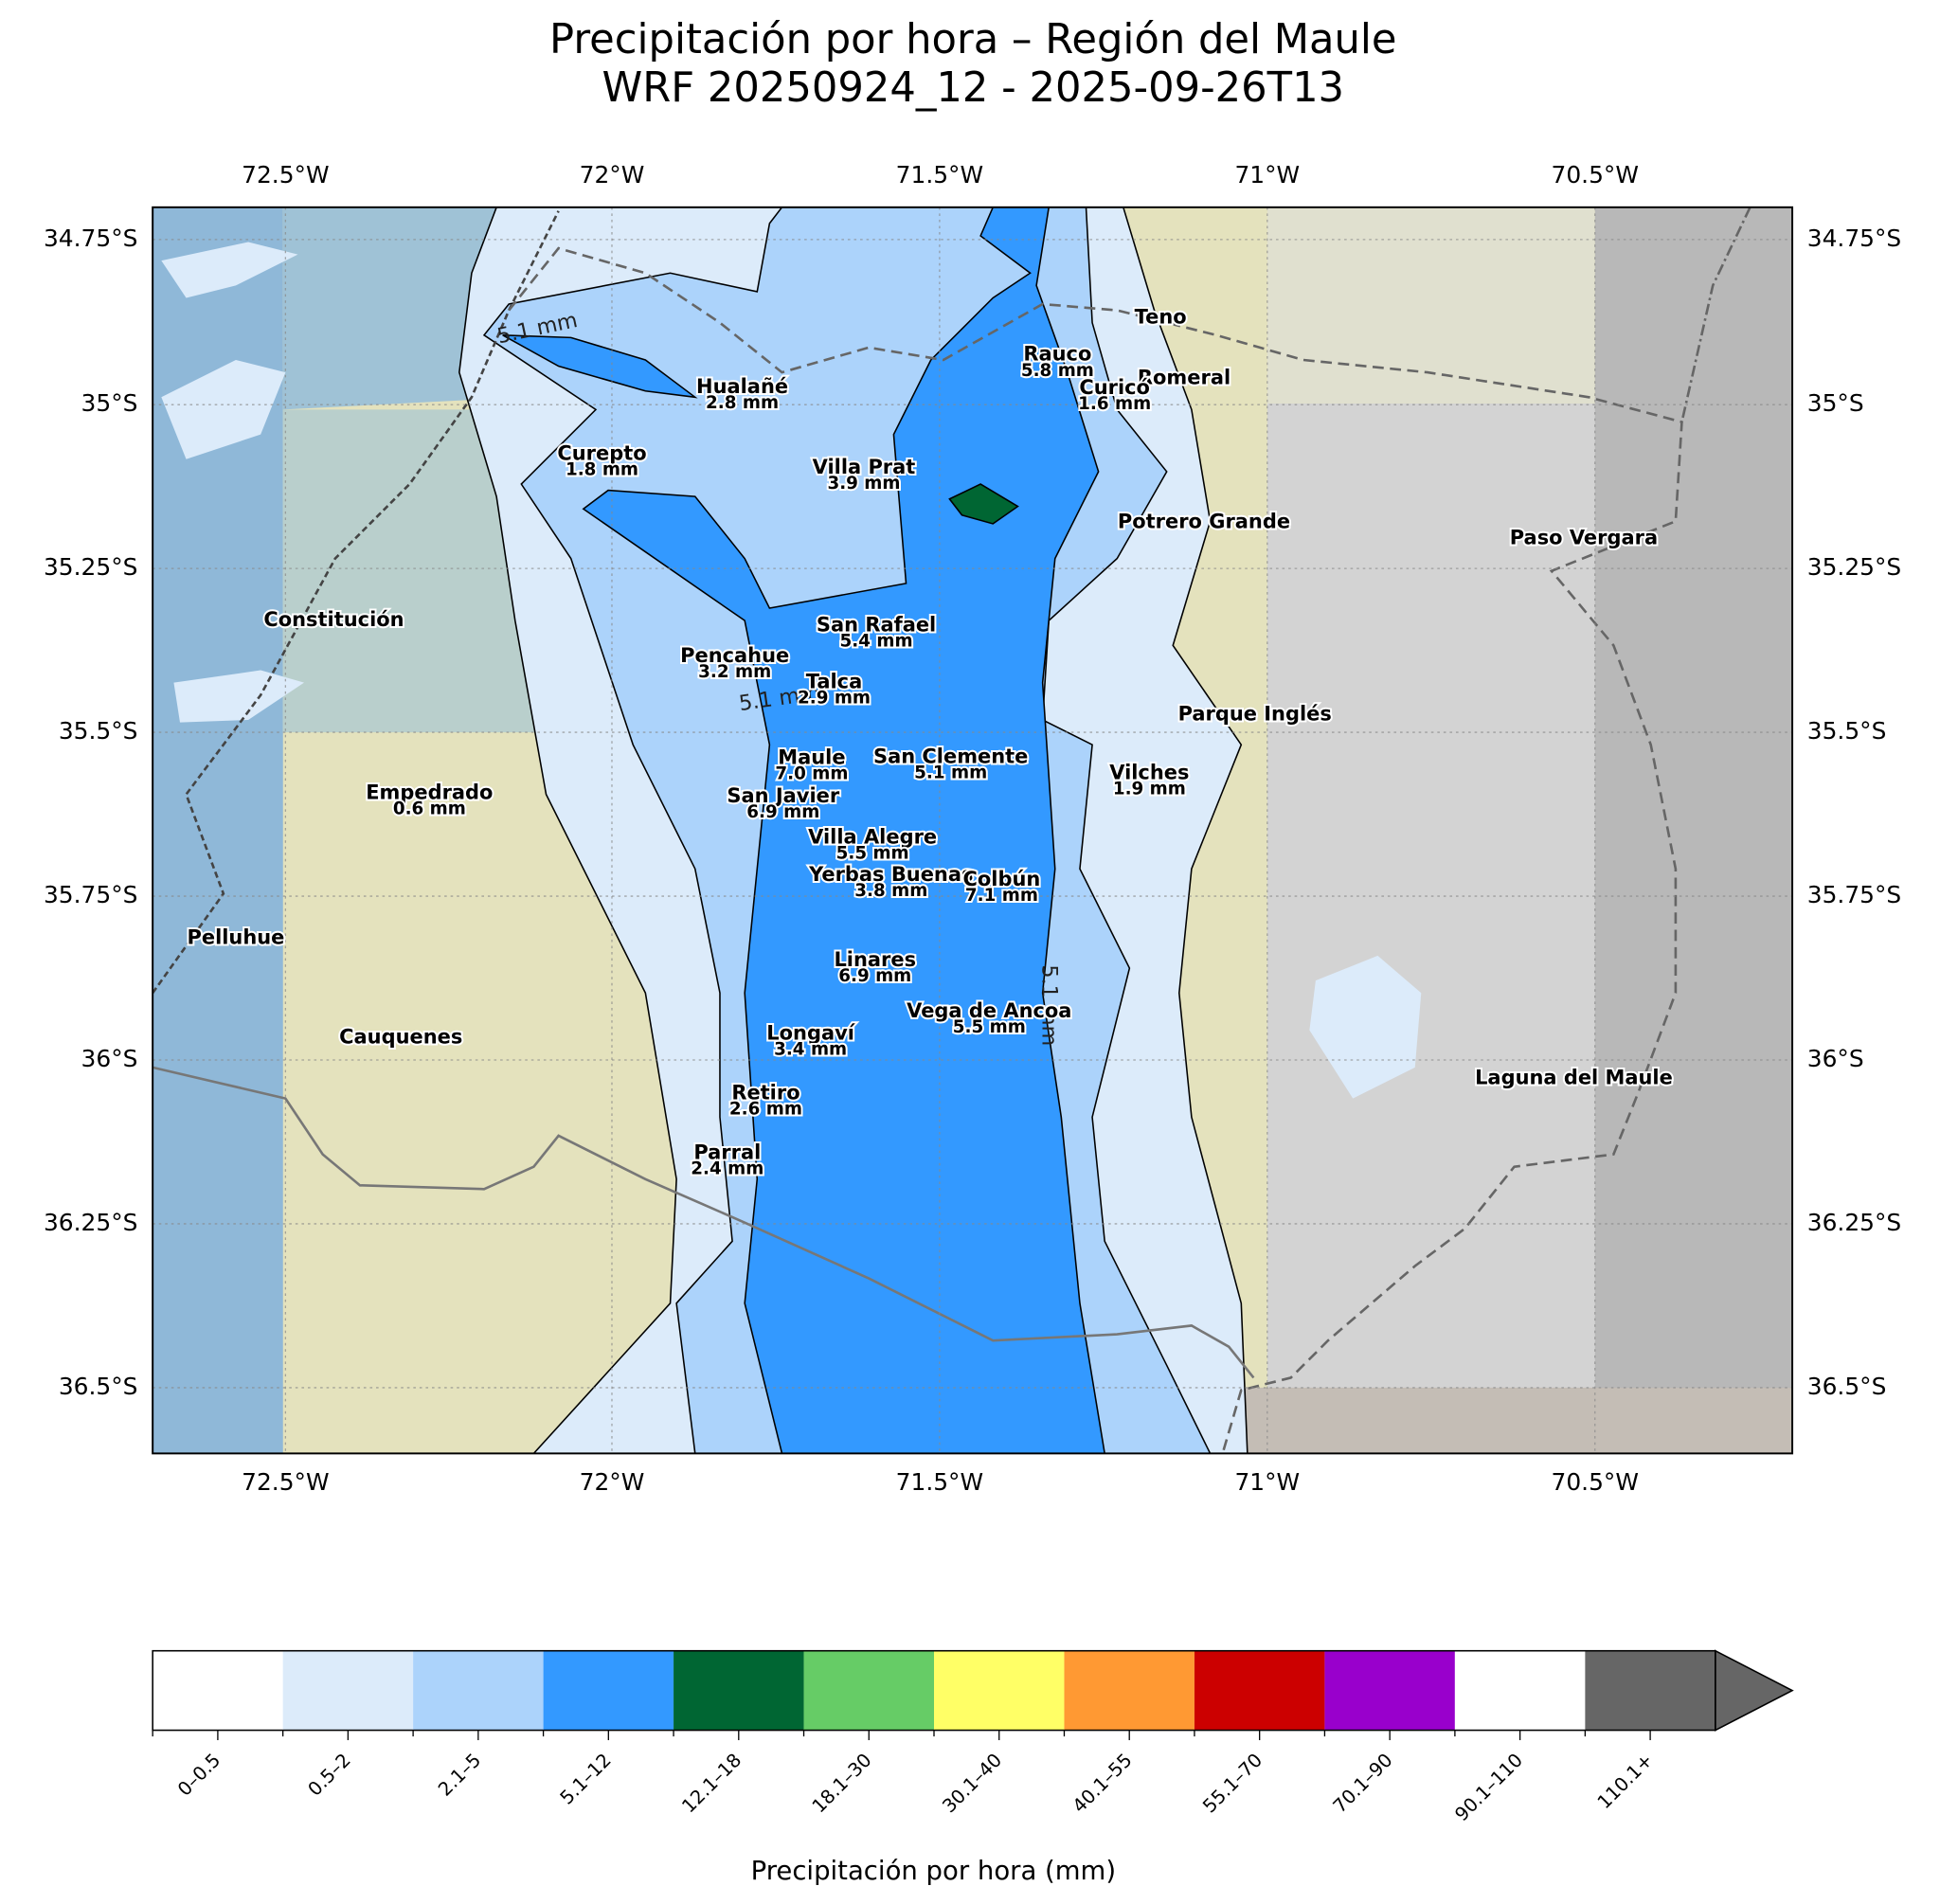 The image size is (1940, 1904). I want to click on place-name: San Clemente, so click(951, 756).